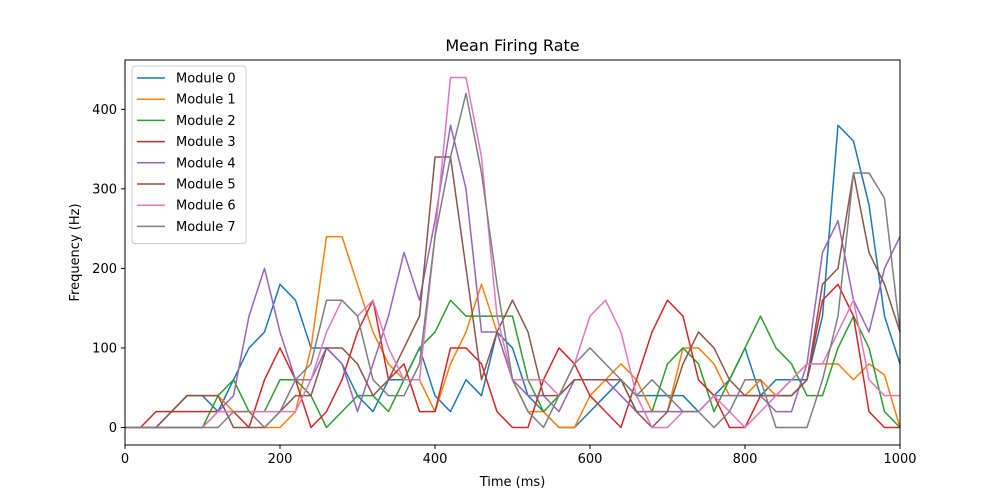 Image resolution: width=1000 pixels, height=500 pixels. Describe the element at coordinates (125, 459) in the screenshot. I see `x-tick-label: 0` at that location.